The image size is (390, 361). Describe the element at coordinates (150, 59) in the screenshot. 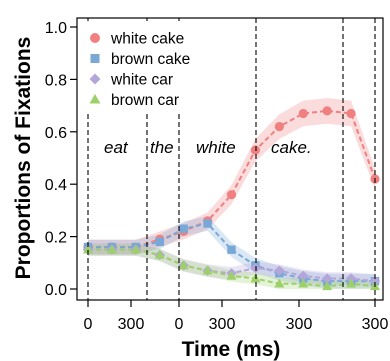

I see `legend-label: brown cake` at that location.